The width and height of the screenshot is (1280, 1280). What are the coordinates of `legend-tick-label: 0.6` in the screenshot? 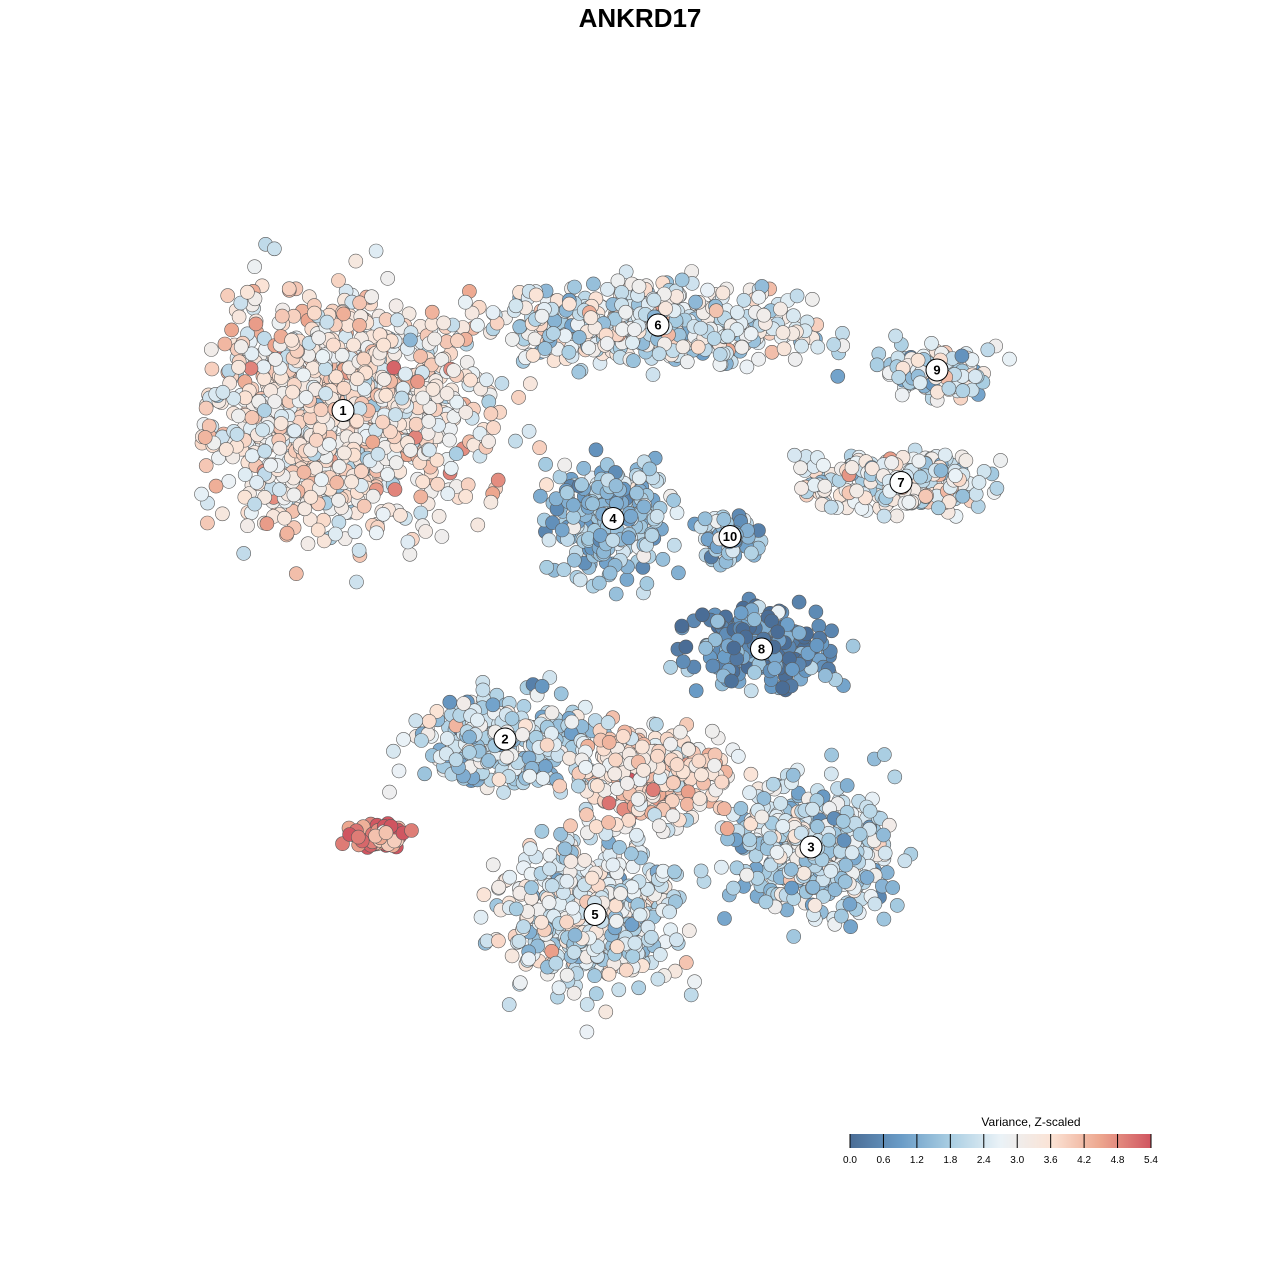 It's located at (883, 1160).